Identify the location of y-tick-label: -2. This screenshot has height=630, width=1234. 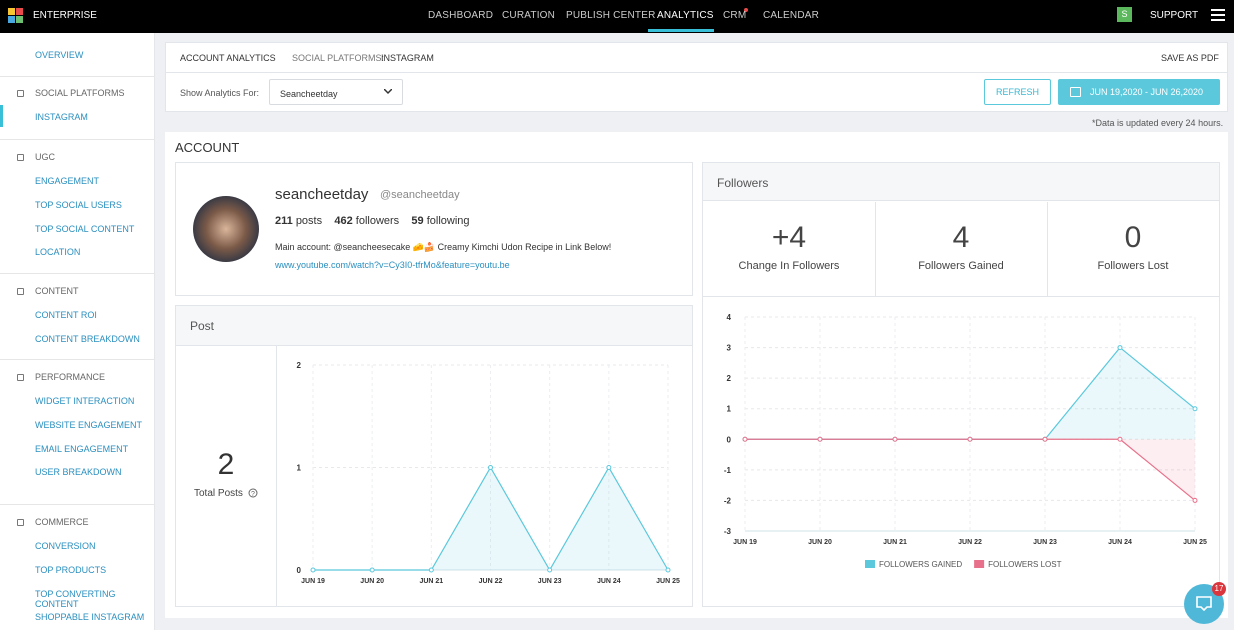
(728, 500).